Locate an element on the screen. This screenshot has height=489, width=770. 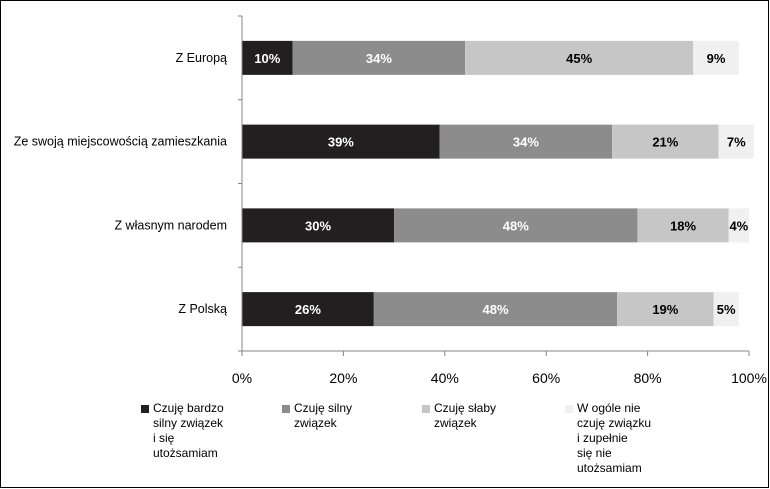
data-label: 21% is located at coordinates (665, 142).